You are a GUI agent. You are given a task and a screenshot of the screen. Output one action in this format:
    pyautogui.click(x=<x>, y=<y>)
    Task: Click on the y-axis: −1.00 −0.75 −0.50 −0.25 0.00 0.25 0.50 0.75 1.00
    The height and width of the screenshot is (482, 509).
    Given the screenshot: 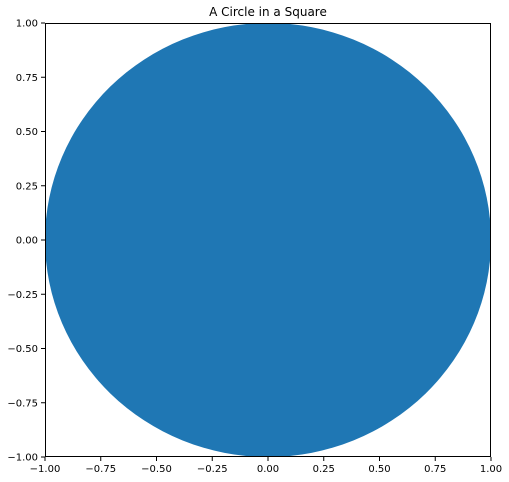 What is the action you would take?
    pyautogui.click(x=26, y=241)
    